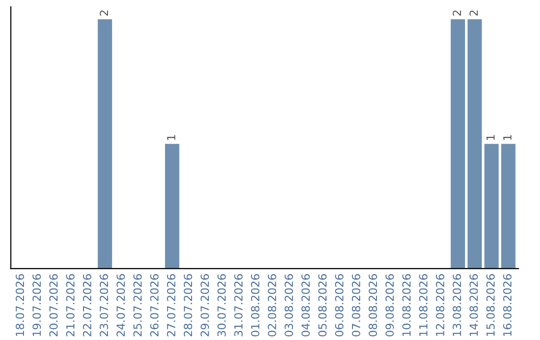 The image size is (540, 340). Describe the element at coordinates (188, 305) in the screenshot. I see `x-tick-label: 28.07.2026` at that location.